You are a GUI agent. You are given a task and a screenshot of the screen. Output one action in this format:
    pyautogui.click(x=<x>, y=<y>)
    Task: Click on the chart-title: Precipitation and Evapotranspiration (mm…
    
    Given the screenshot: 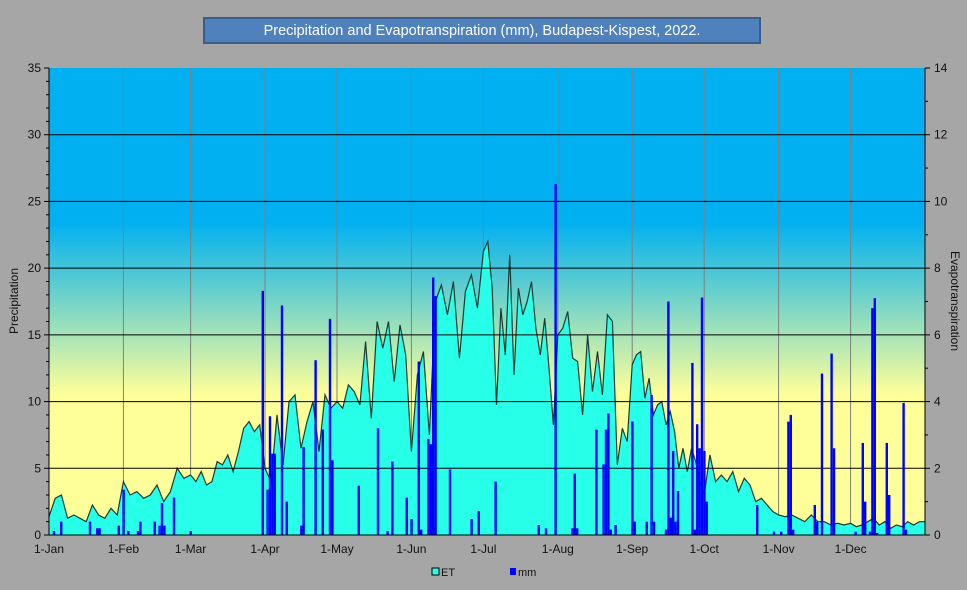 What is the action you would take?
    pyautogui.click(x=482, y=30)
    